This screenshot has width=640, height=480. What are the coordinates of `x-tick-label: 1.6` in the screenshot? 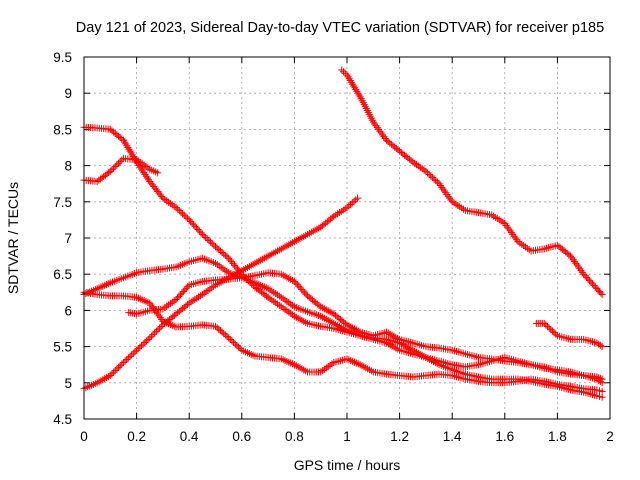 It's located at (504, 436).